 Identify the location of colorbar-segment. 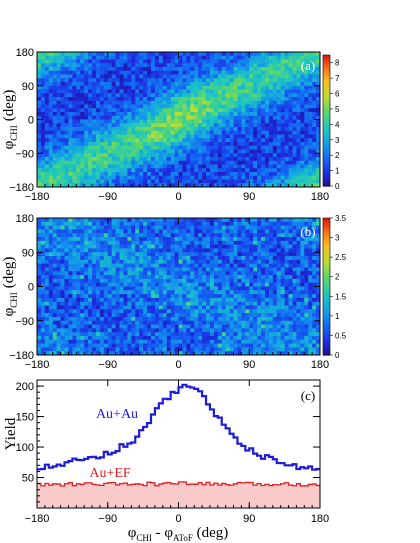
(326, 98).